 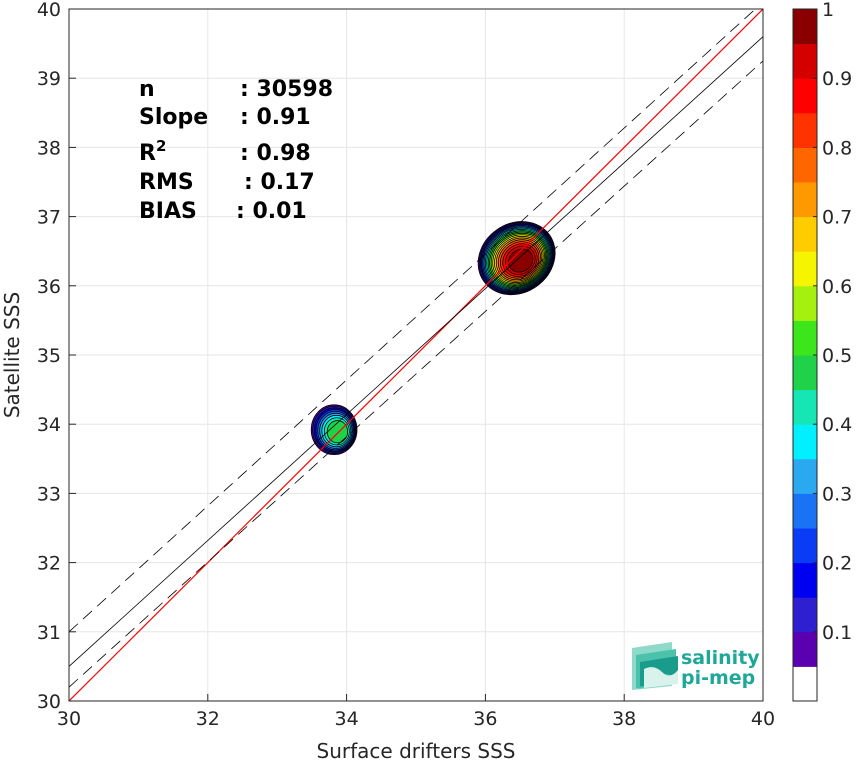 What do you see at coordinates (837, 425) in the screenshot?
I see `colorbar-tick-label: 0.4` at bounding box center [837, 425].